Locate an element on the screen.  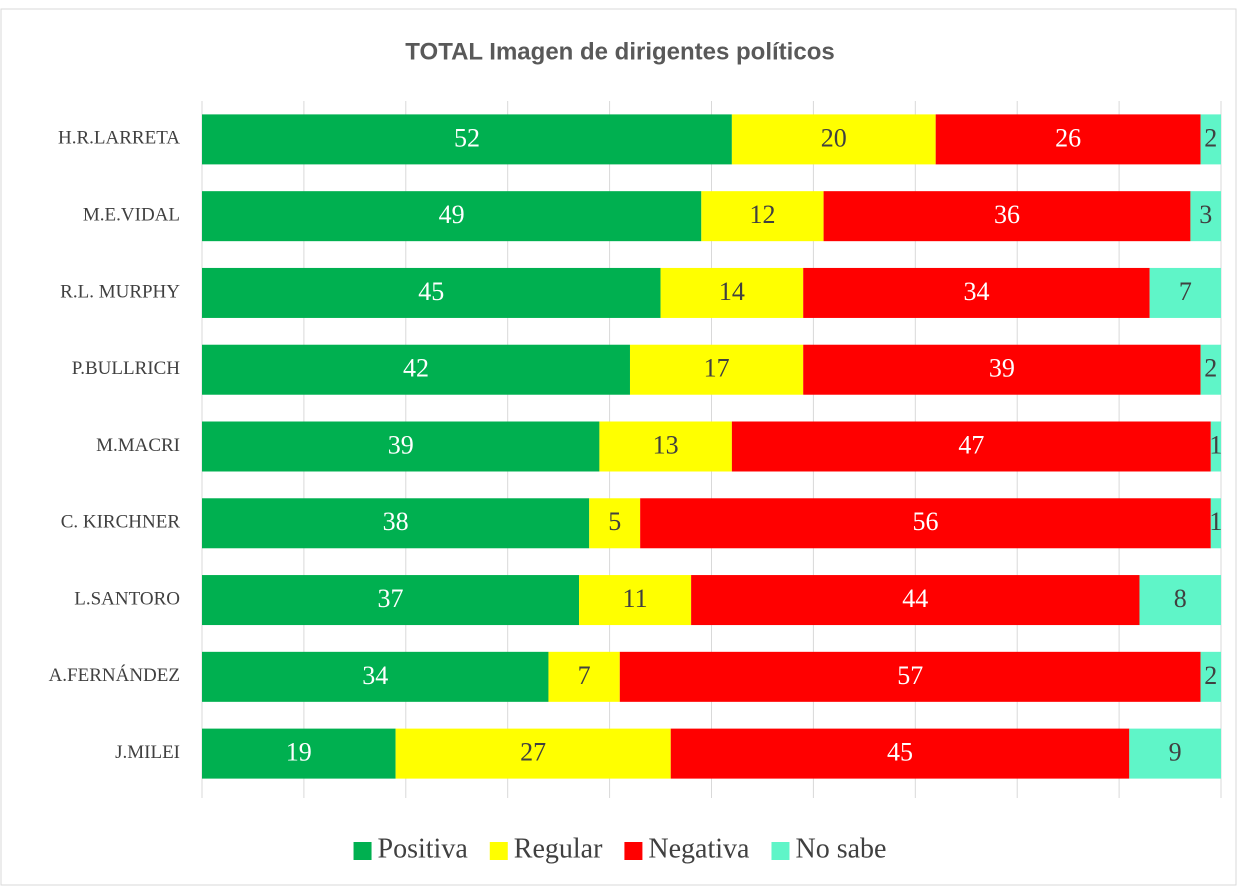
y-tick-label: R.L. MURPHY is located at coordinates (120, 291).